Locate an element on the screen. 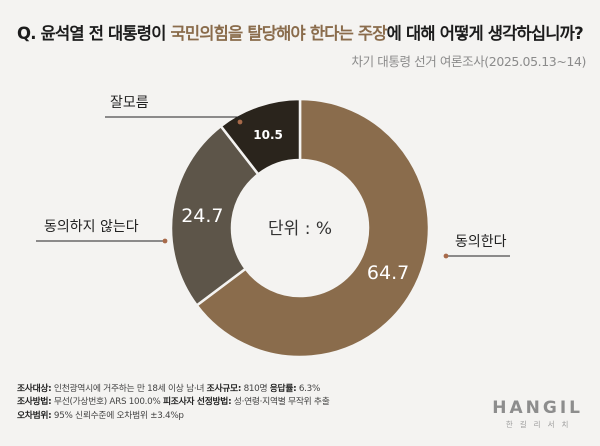 Image resolution: width=600 pixels, height=446 pixels. title-suffix: 에 대해 어떻게 생각하십니까? is located at coordinates (485, 33).